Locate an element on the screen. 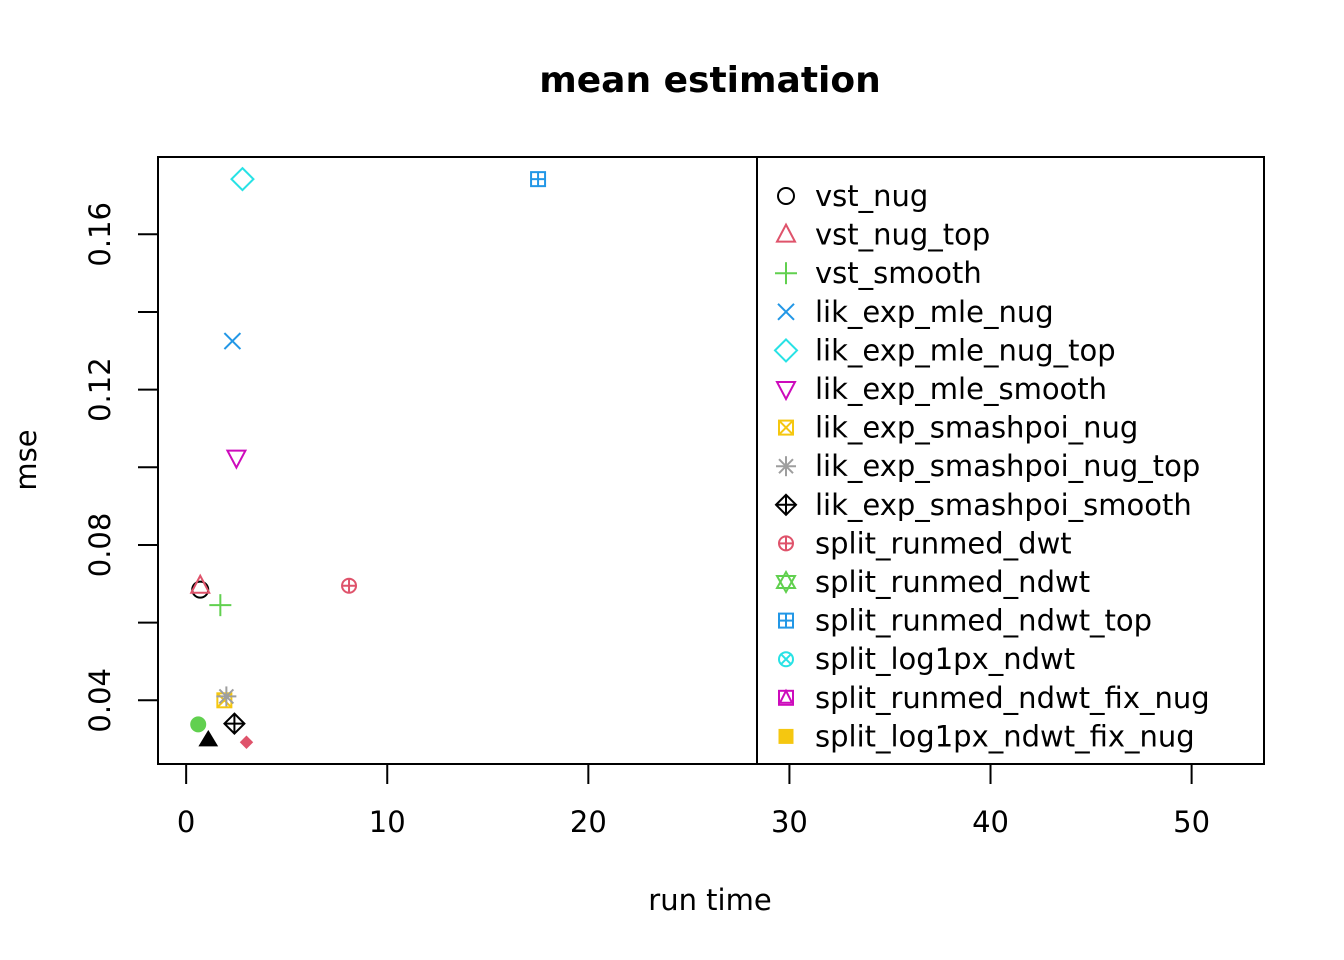 The width and height of the screenshot is (1344, 960). legend-item: split_runmed_ndwt_fix_nug is located at coordinates (994, 698).